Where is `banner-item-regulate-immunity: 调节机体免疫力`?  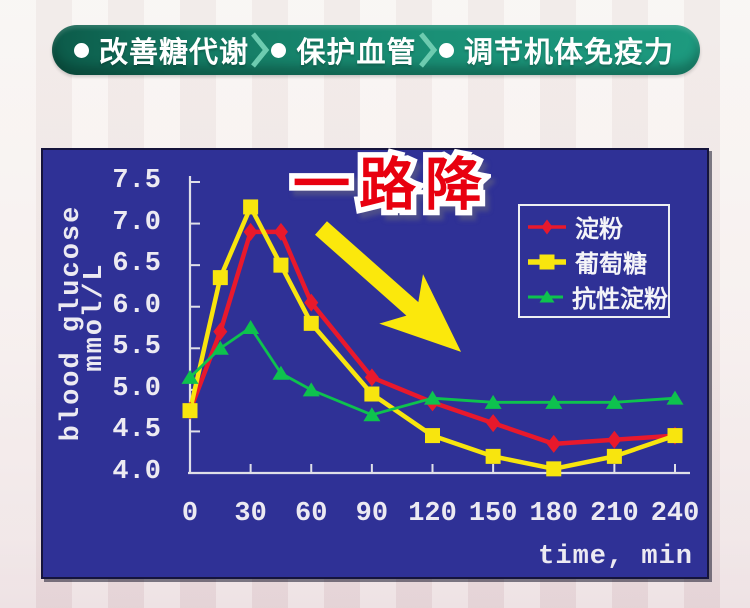
banner-item-regulate-immunity: 调节机体免疫力 is located at coordinates (556, 50).